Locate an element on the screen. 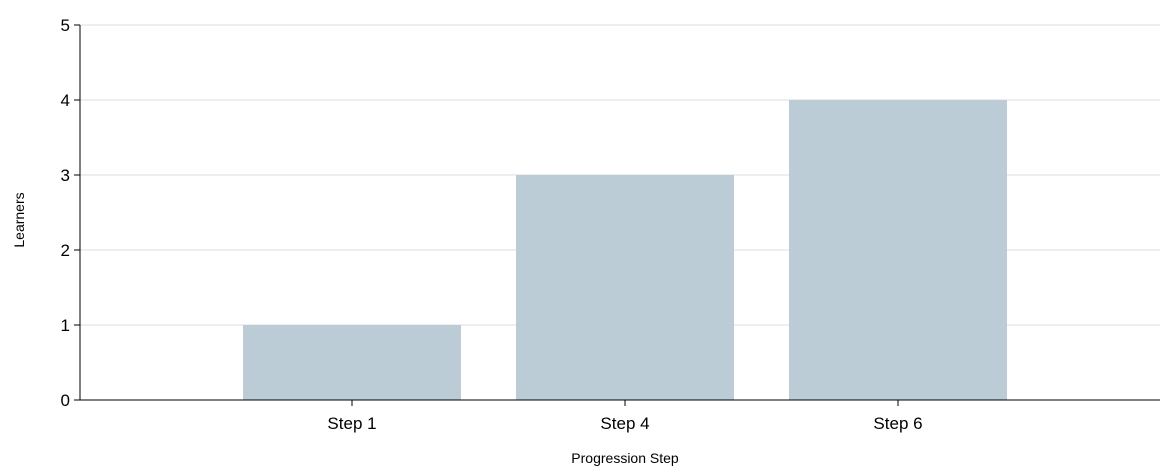 This screenshot has width=1163, height=470. y-tick-label: 4 is located at coordinates (65, 100).